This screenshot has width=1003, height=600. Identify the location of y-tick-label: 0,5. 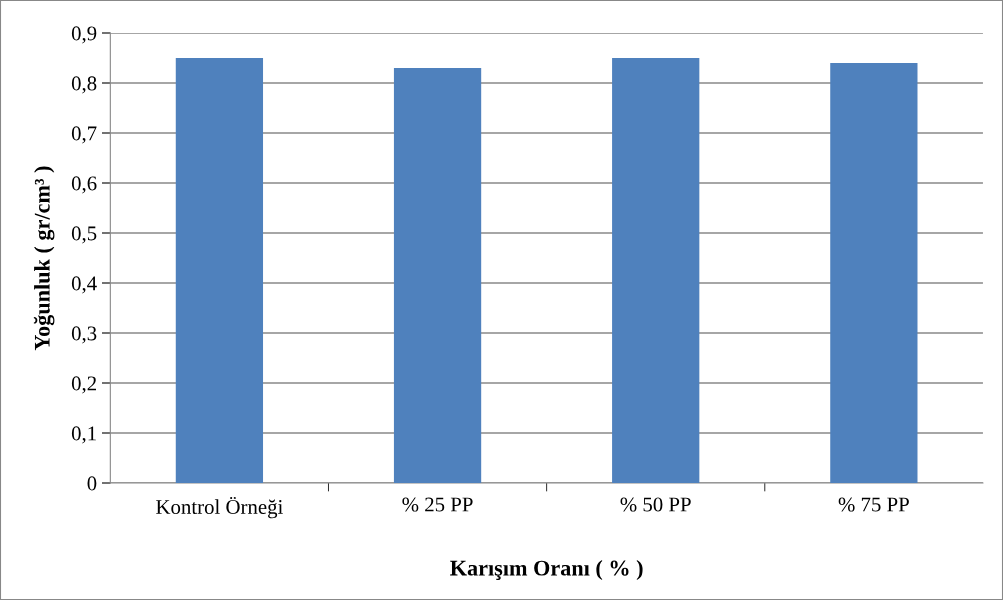
(84, 235).